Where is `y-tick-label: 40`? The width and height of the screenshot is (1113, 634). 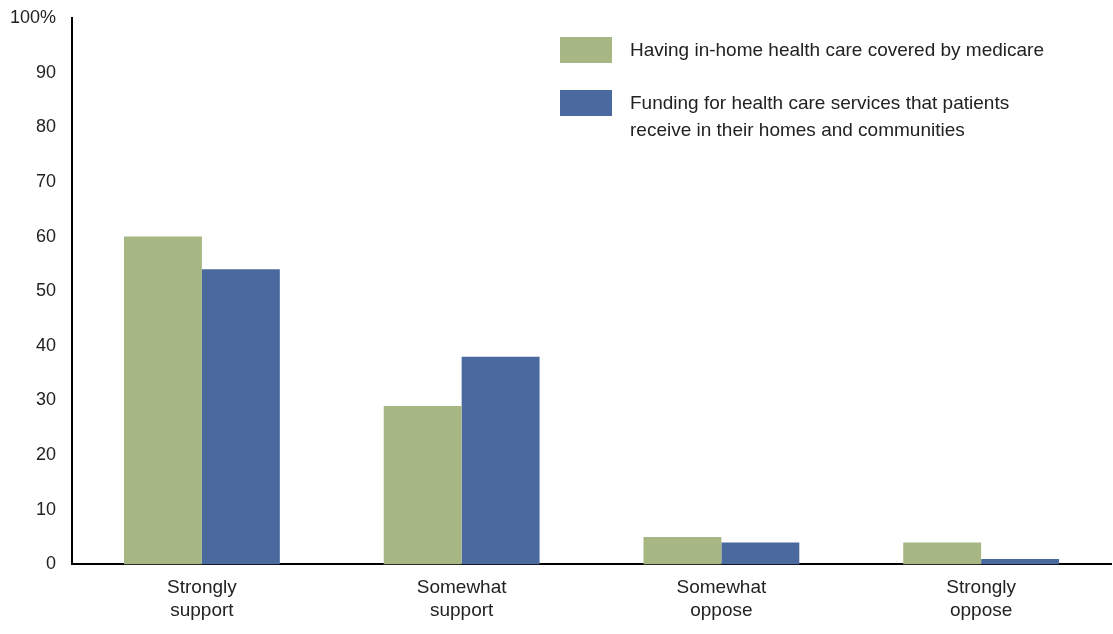 y-tick-label: 40 is located at coordinates (46, 344).